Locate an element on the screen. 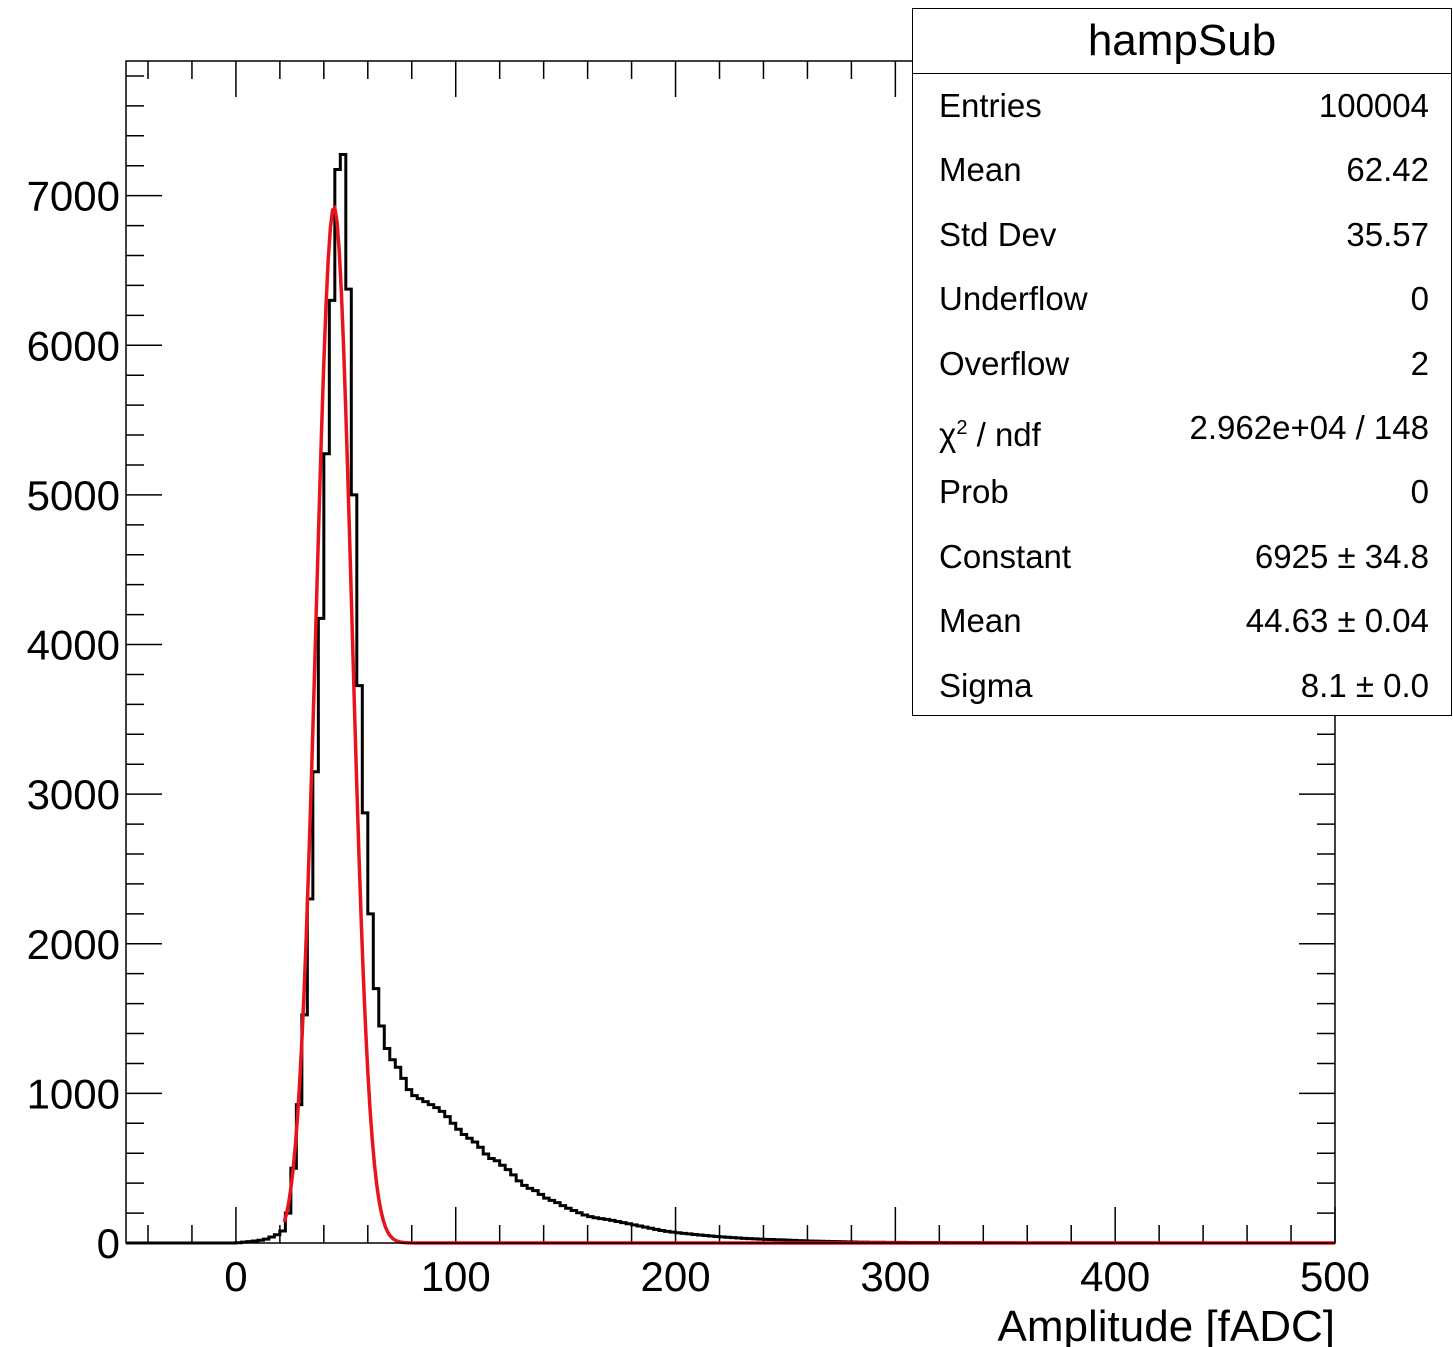  x-tick-label: 0 is located at coordinates (235, 1276).